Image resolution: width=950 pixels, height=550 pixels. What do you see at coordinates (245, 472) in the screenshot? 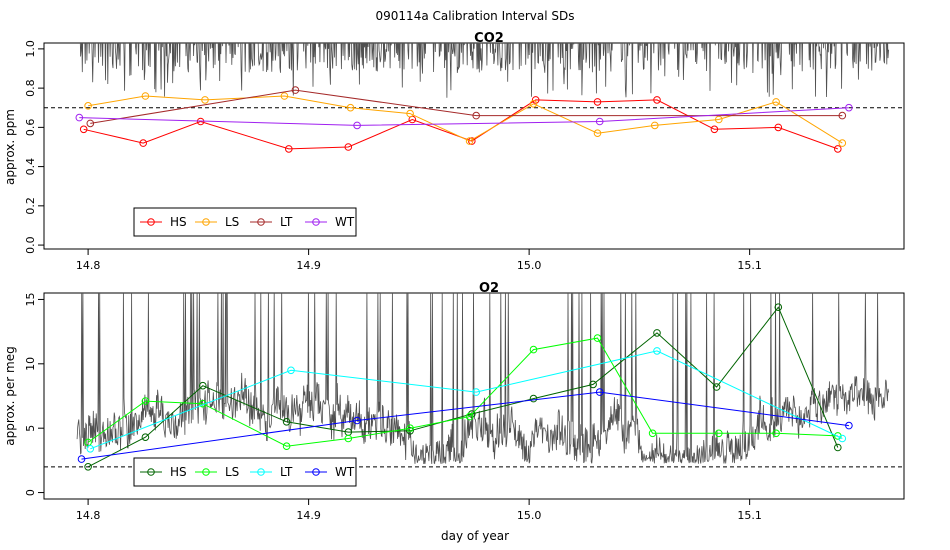
I see `o2-legend: HS LS LT WT` at bounding box center [245, 472].